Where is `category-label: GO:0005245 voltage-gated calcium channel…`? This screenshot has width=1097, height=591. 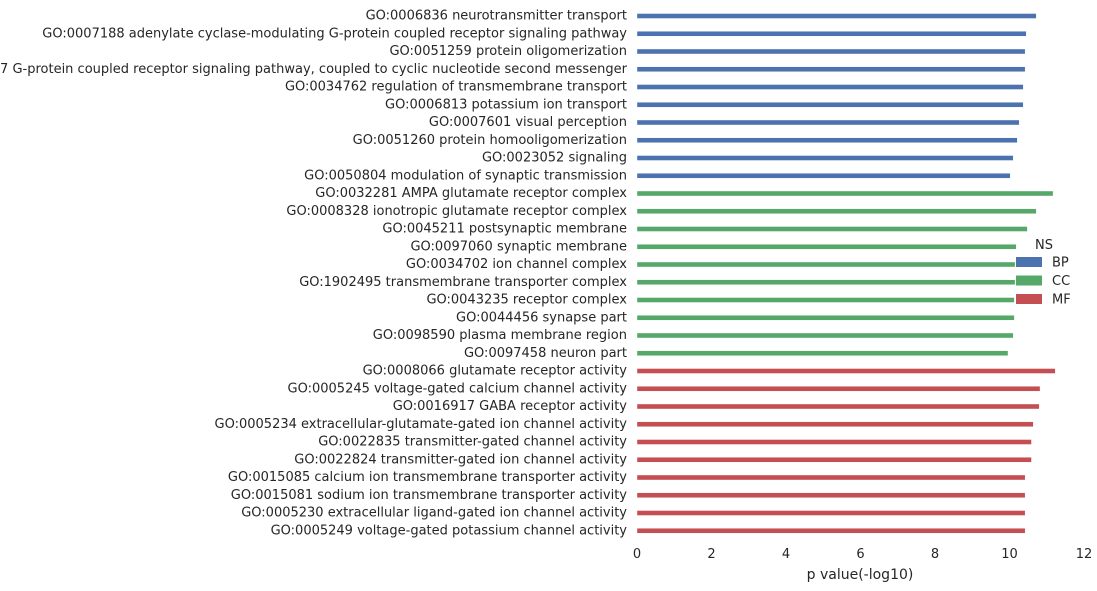
category-label: GO:0005245 voltage-gated calcium channel… is located at coordinates (458, 388).